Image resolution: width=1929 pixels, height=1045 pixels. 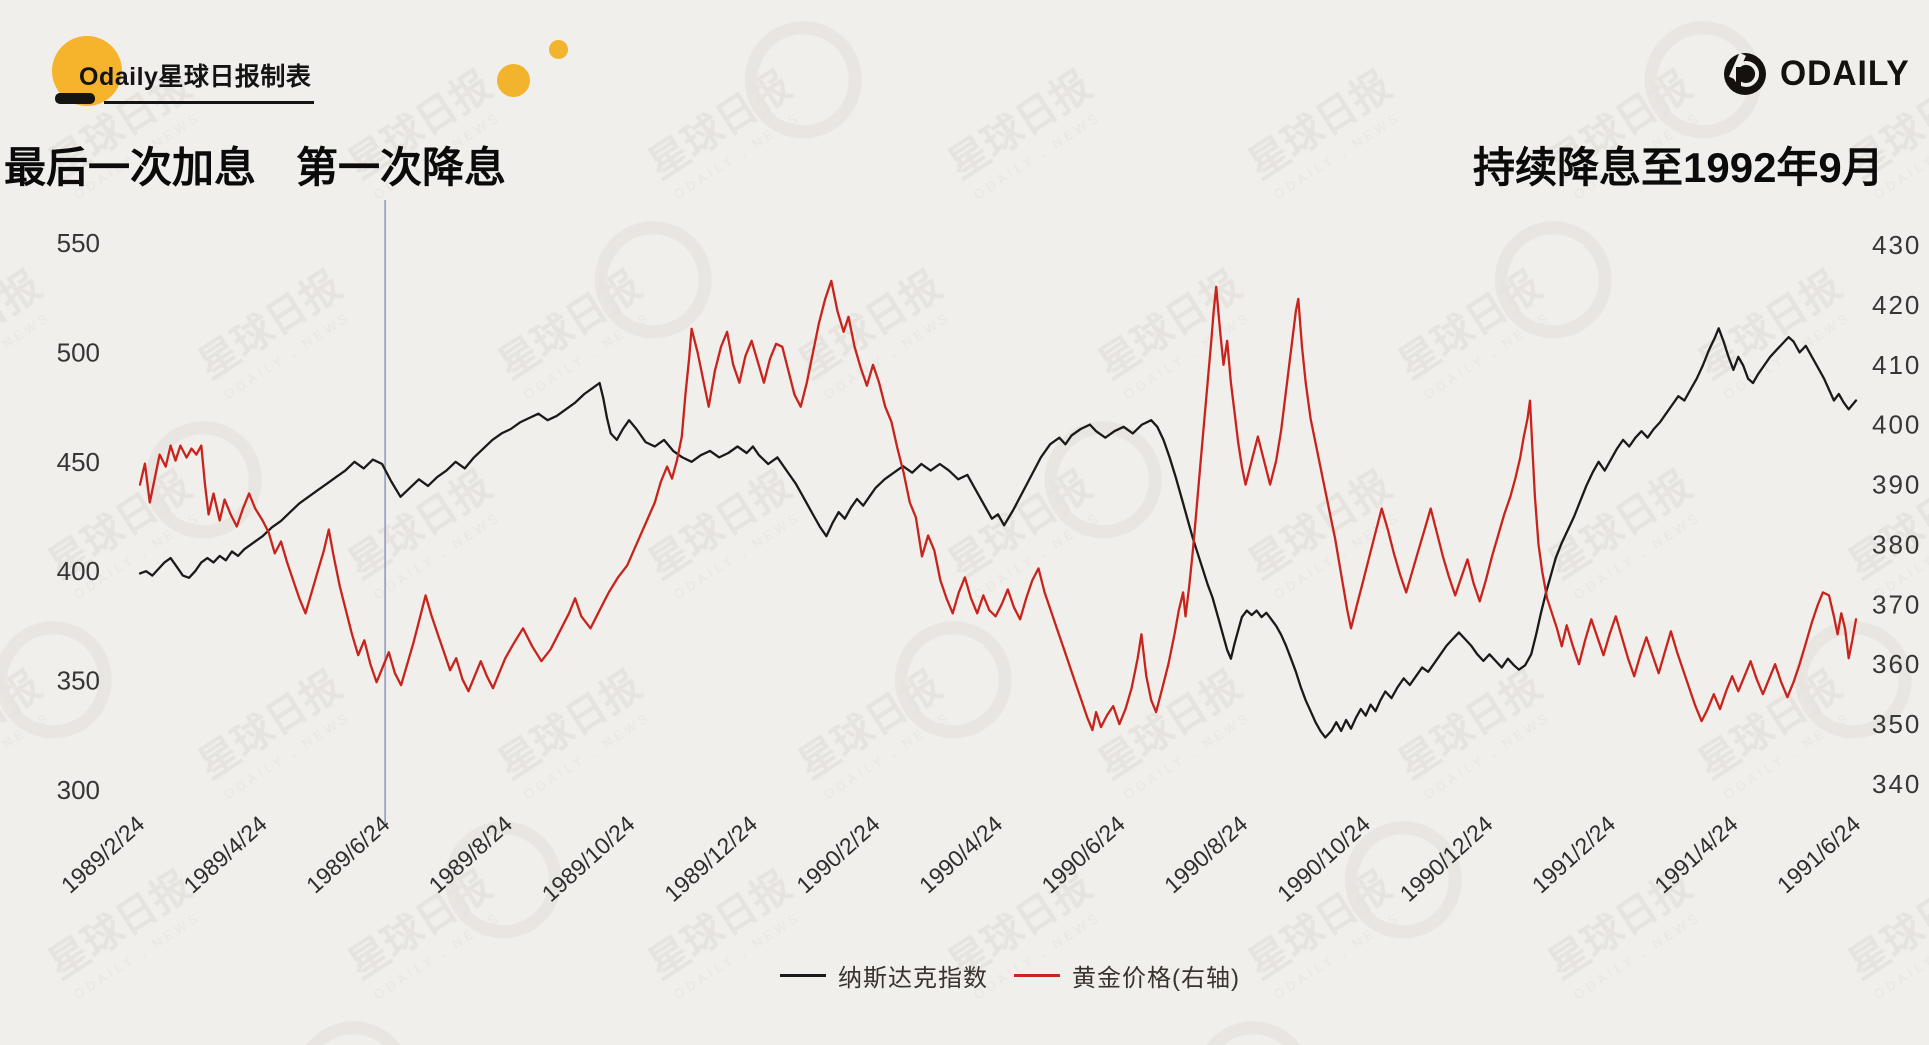 I want to click on gold-line-swatch, so click(x=1037, y=975).